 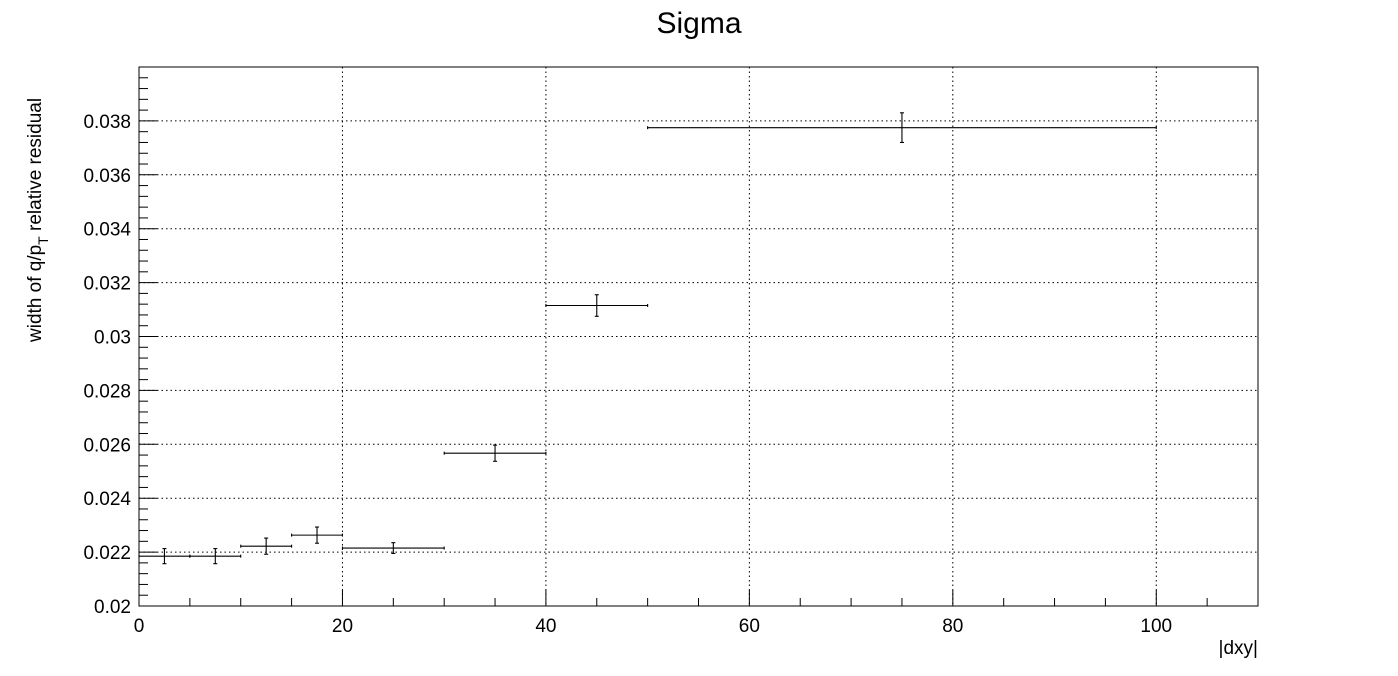 I want to click on y-axis-label-subscript: T, so click(x=43, y=240).